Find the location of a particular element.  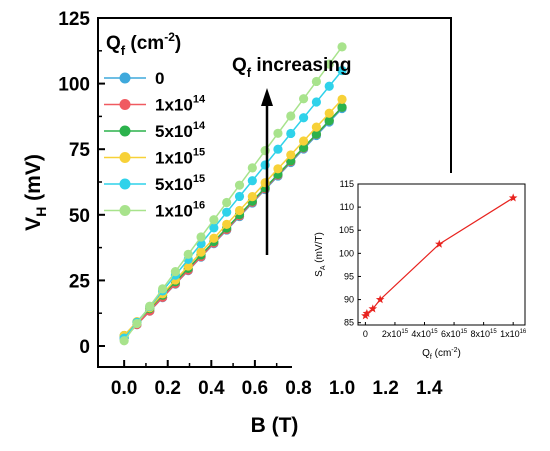

x-axis-tick-label: 1.4 is located at coordinates (429, 388).